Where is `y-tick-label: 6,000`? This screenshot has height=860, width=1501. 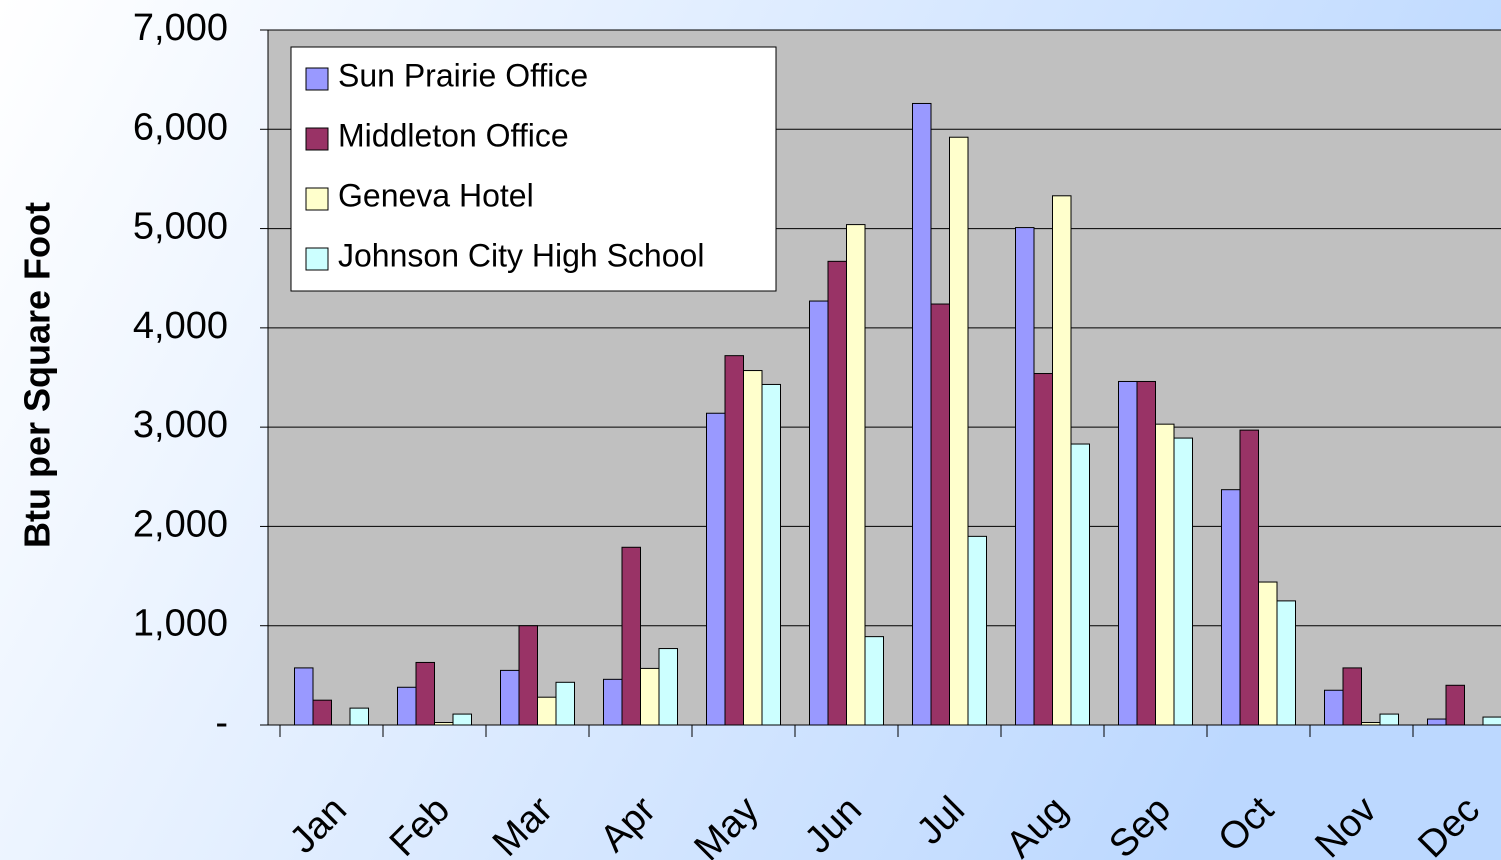
y-tick-label: 6,000 is located at coordinates (180, 127).